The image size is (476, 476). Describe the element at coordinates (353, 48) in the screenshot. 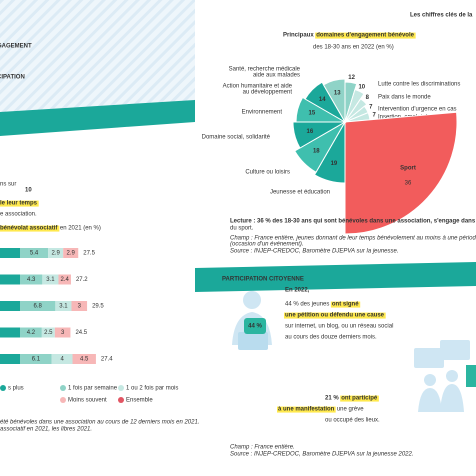

I see `text-run: des 18-30 ans en 2022 (en %)` at that location.